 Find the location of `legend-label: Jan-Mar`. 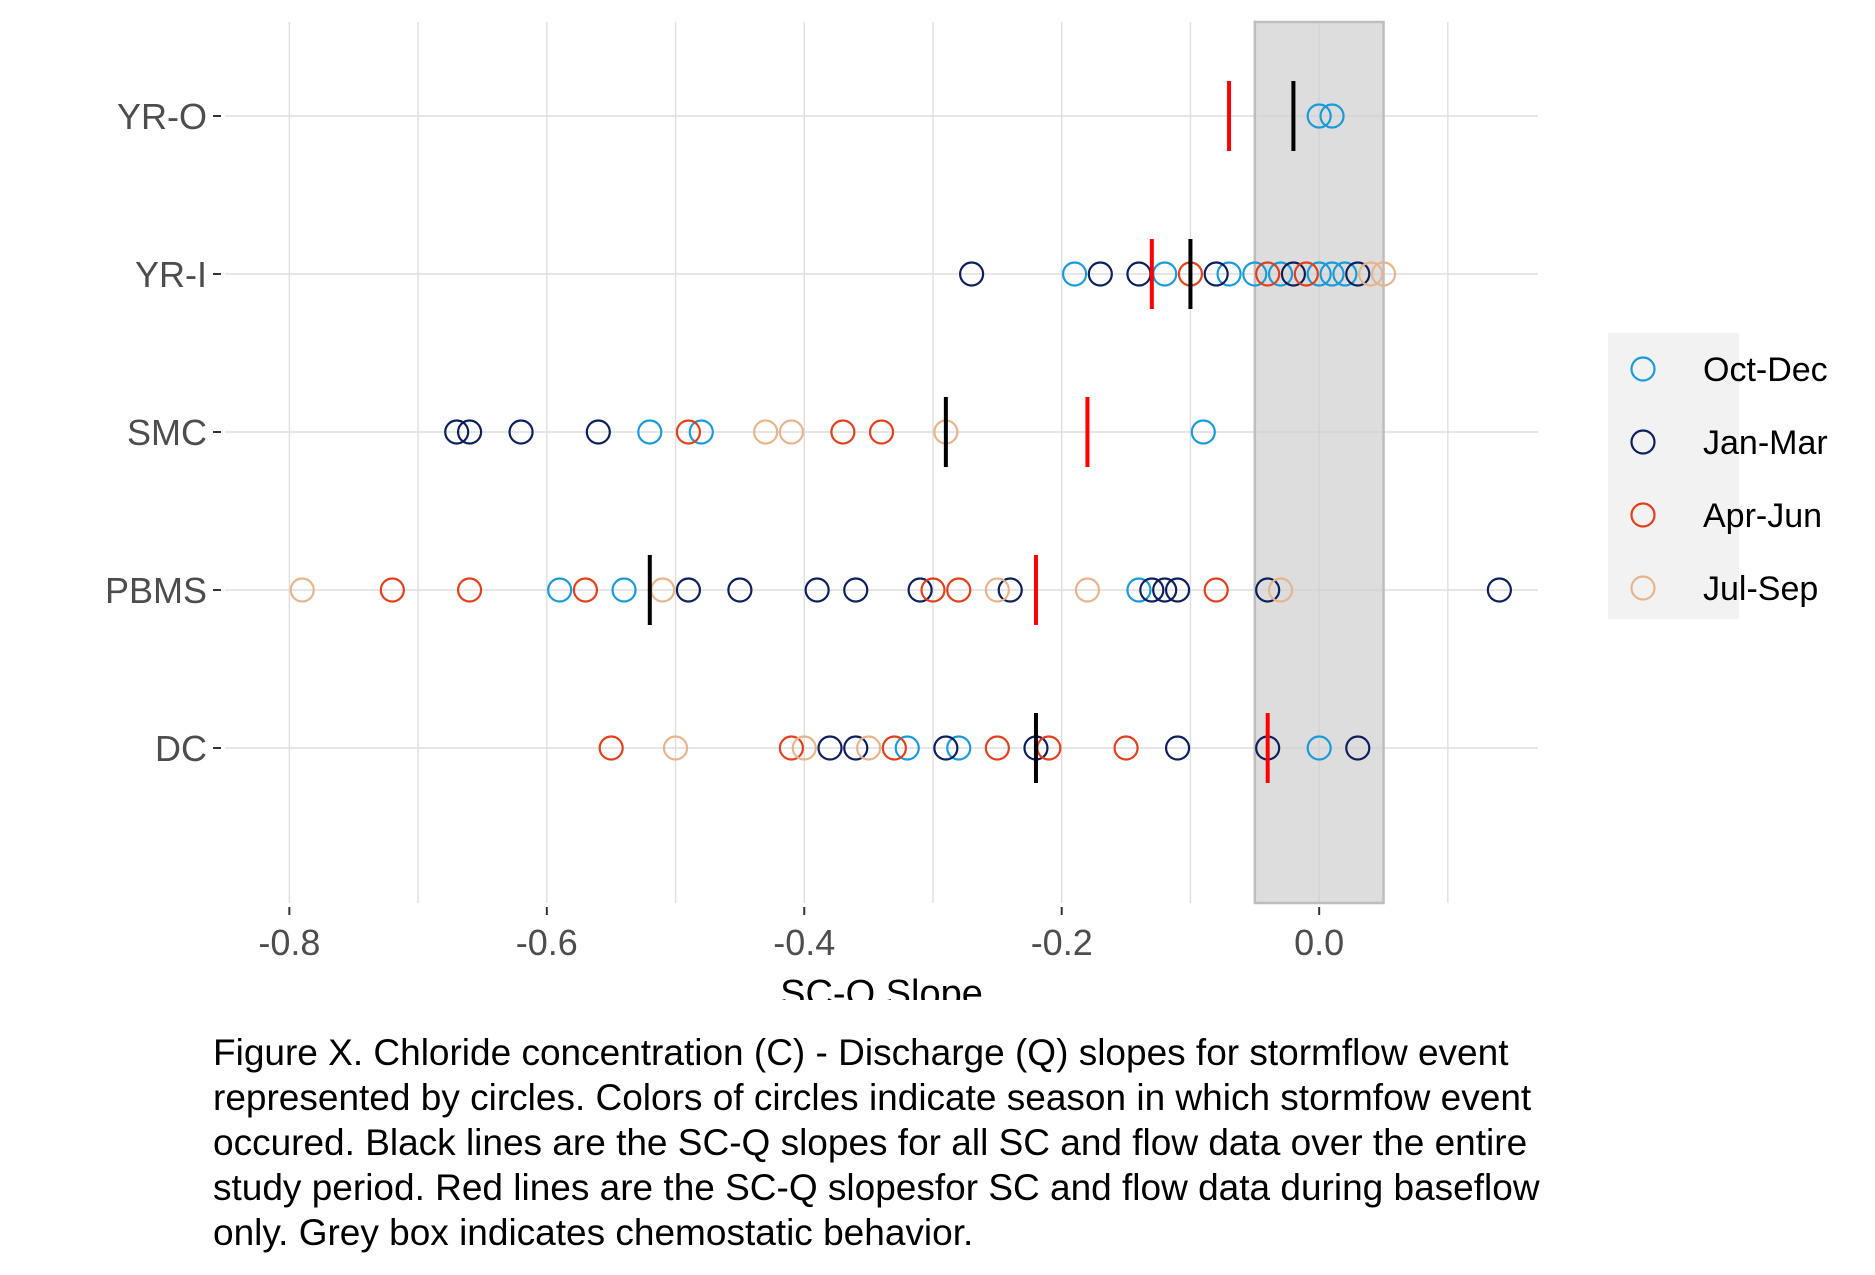

legend-label: Jan-Mar is located at coordinates (1765, 443).